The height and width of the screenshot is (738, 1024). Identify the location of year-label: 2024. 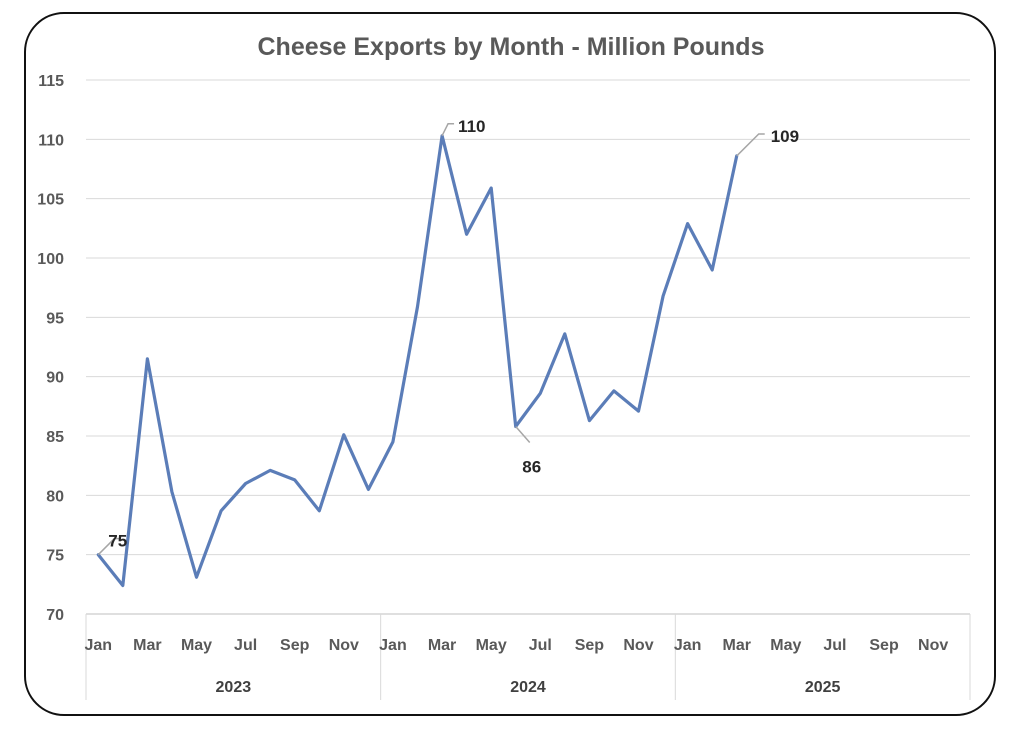
(528, 687).